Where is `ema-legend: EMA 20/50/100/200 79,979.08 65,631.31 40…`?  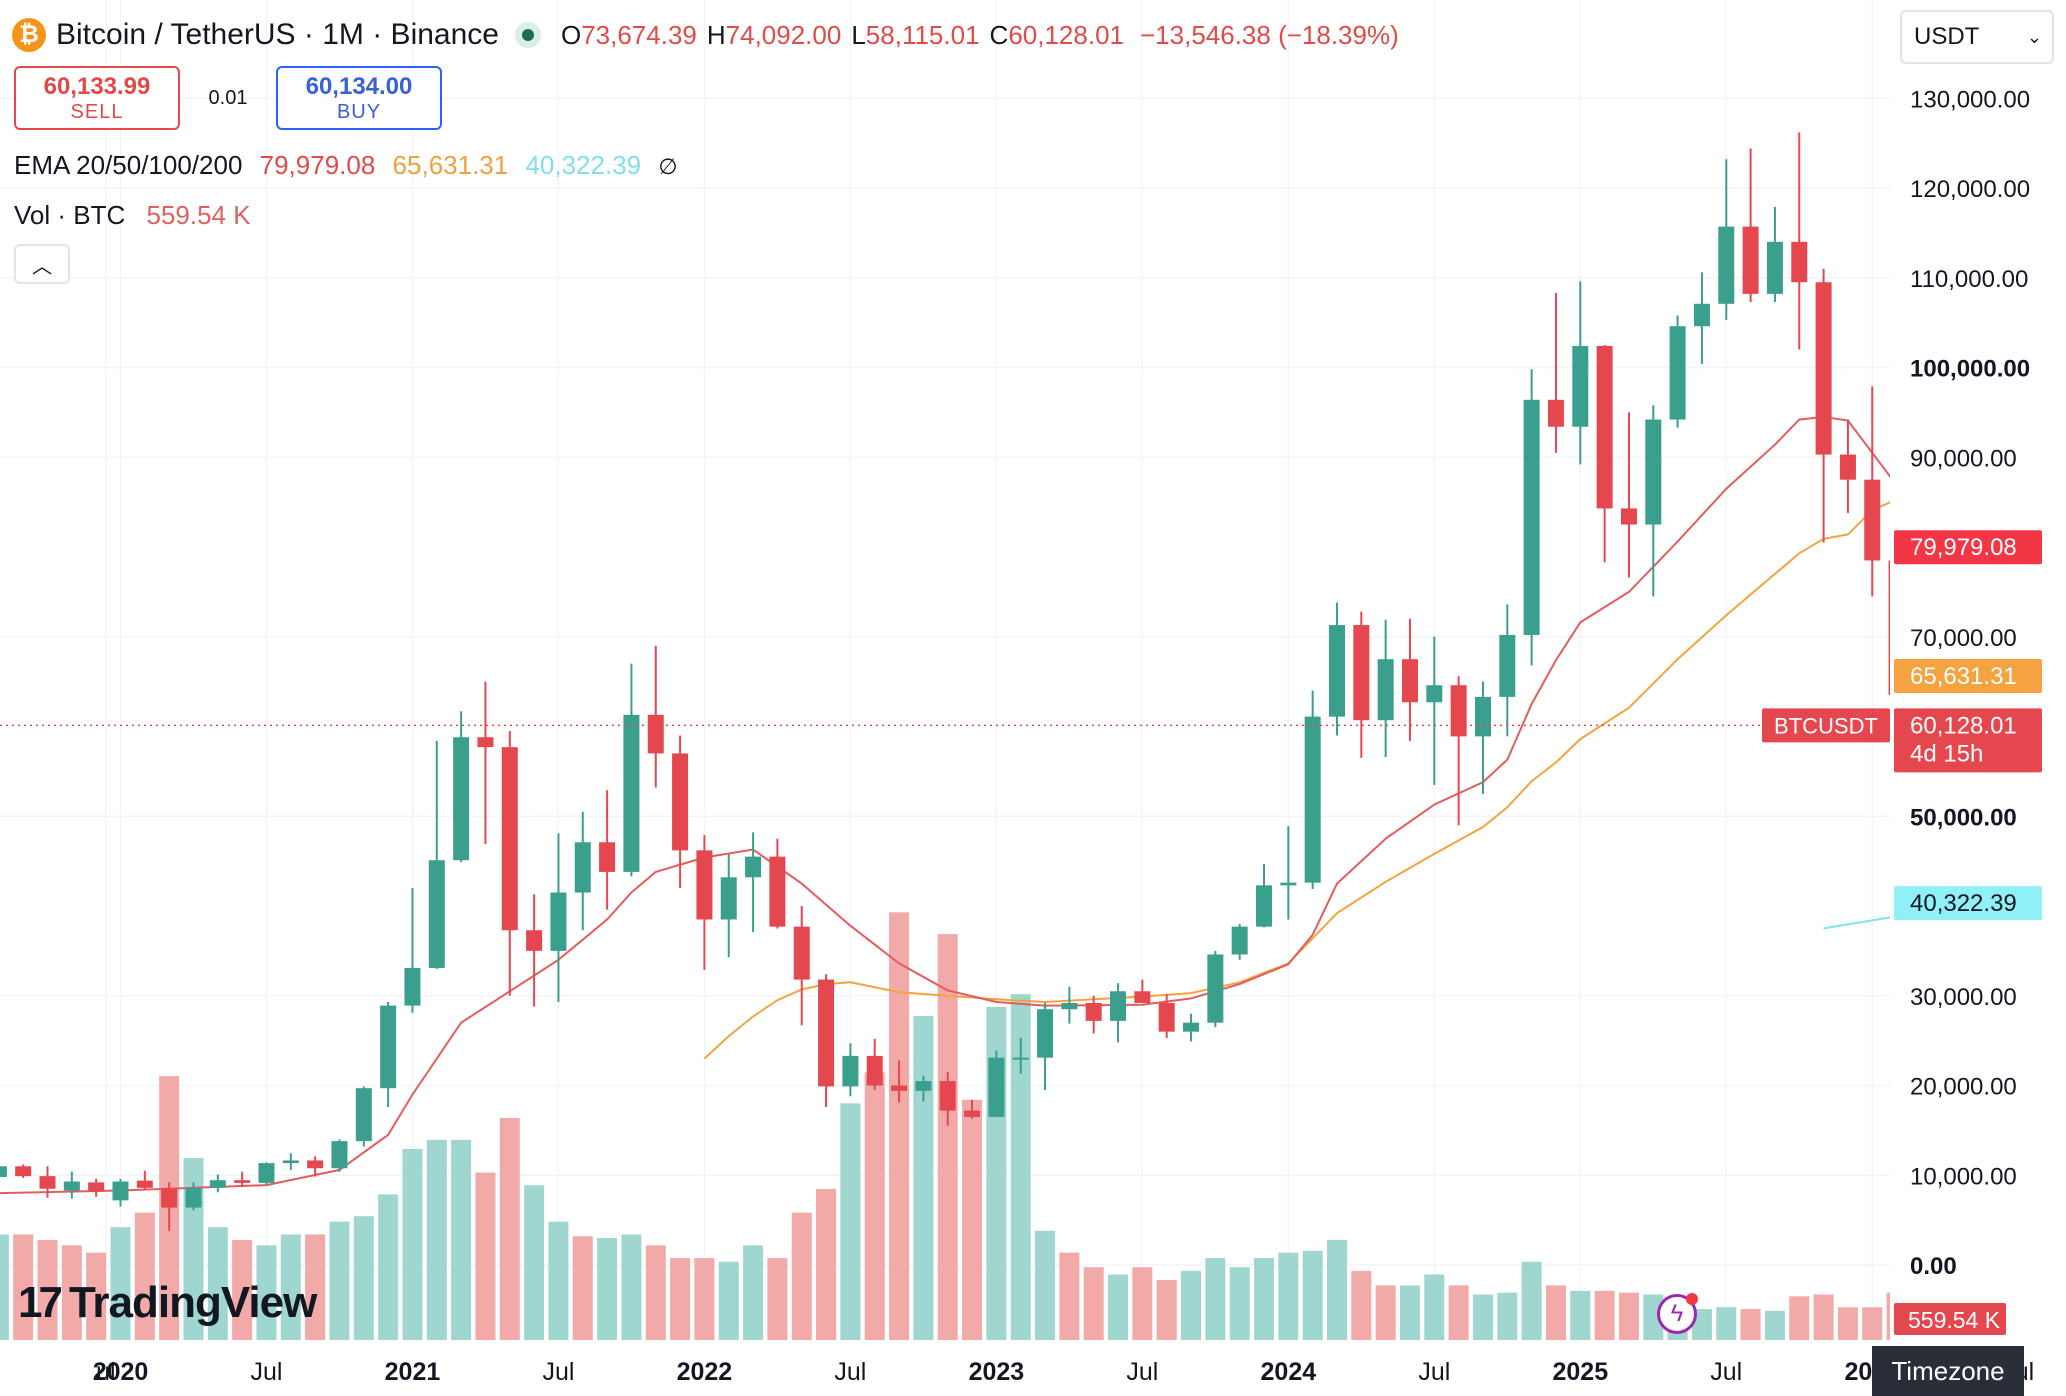
ema-legend: EMA 20/50/100/200 79,979.08 65,631.31 40… is located at coordinates (351, 165).